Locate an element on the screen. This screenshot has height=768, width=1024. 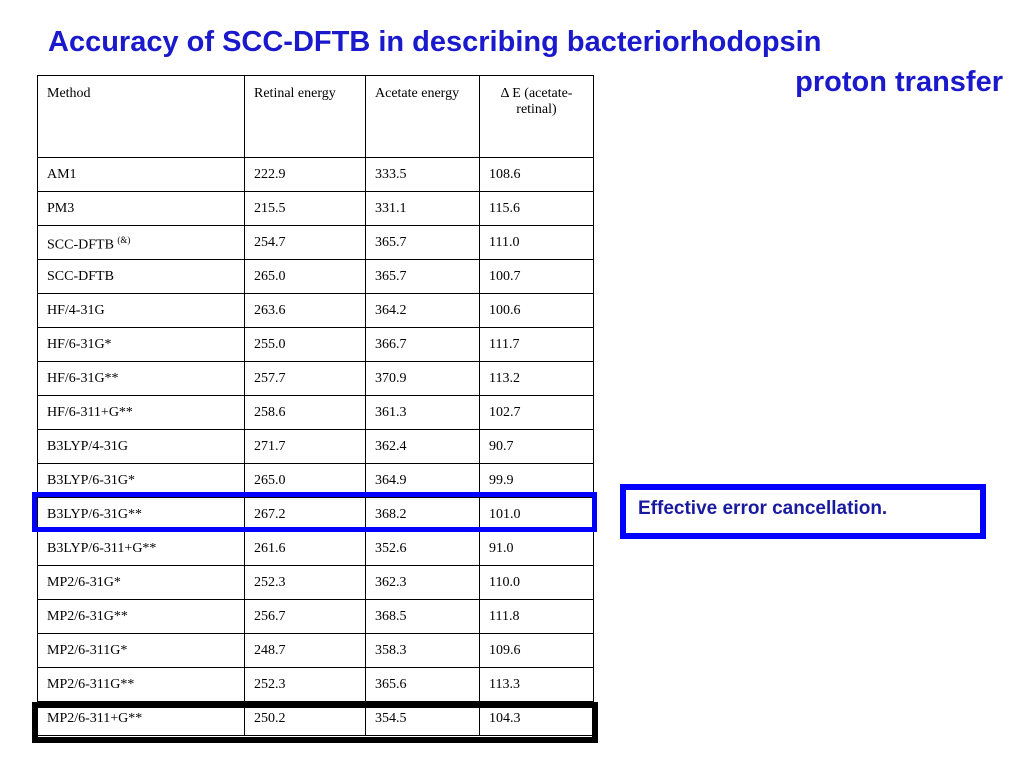
table-cell: B3LYP/6-311+G** is located at coordinates (141, 548).